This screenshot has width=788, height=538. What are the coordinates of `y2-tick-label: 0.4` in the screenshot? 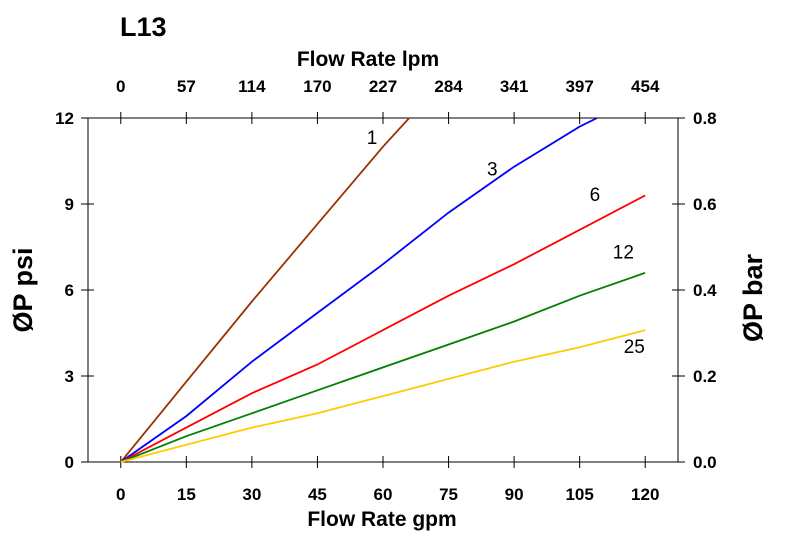 It's located at (705, 290).